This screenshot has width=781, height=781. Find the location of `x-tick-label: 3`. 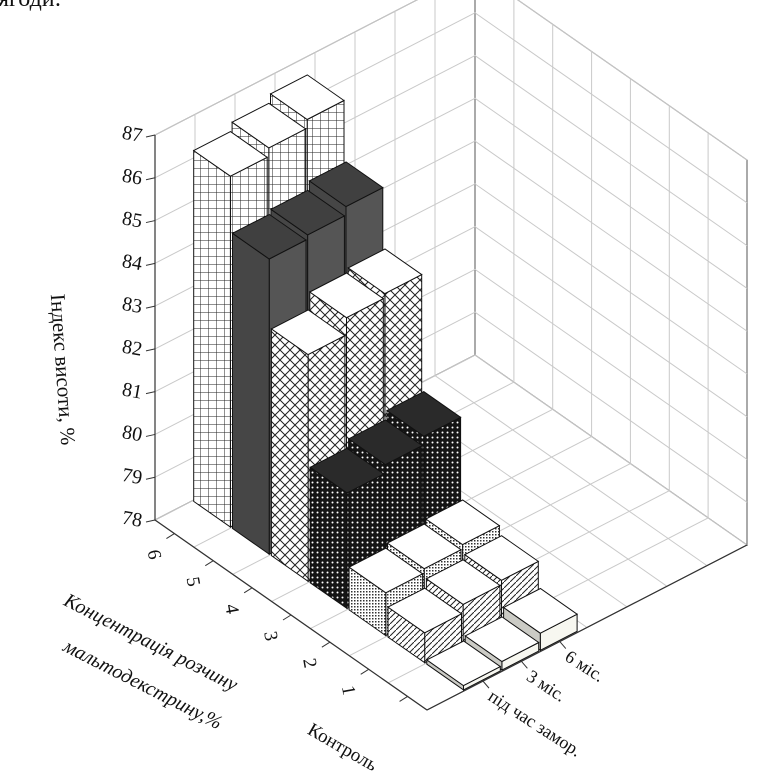

x-tick-label: 3 is located at coordinates (270, 636).